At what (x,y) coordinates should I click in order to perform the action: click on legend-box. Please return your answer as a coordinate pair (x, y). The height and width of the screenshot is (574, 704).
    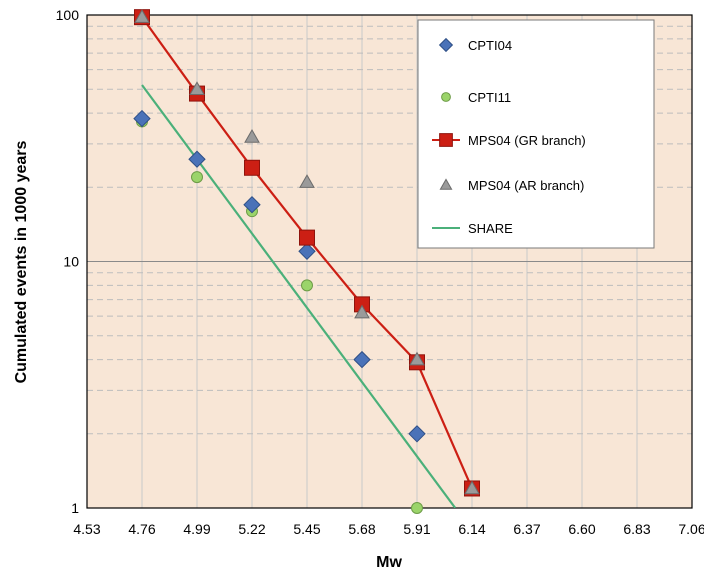
    Looking at the image, I should click on (536, 134).